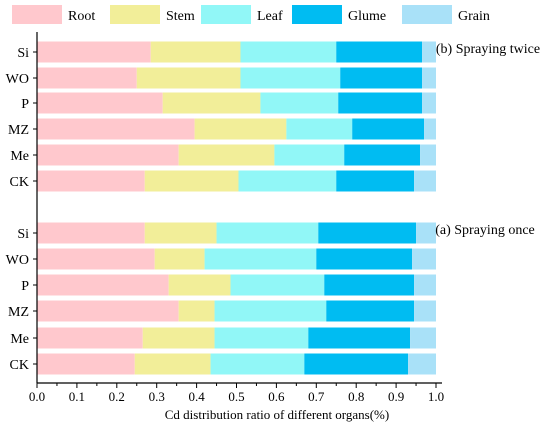 This screenshot has width=550, height=432. Describe the element at coordinates (356, 396) in the screenshot. I see `x-tick-label: 0.8` at that location.